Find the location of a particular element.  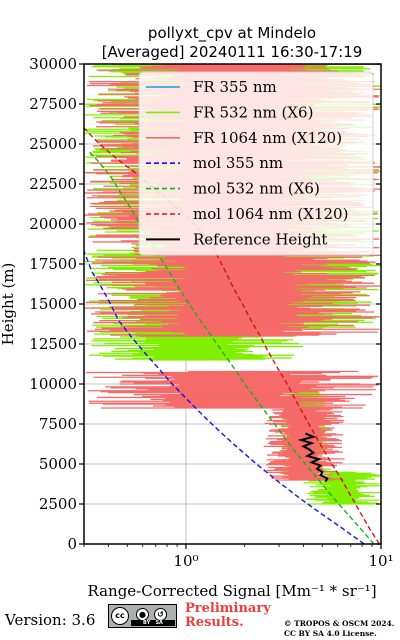

legend-label: mol 532 nm (X6) is located at coordinates (256, 189).